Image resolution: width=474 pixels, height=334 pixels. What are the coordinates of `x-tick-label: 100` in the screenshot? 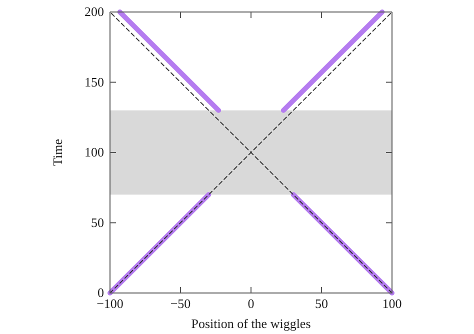 It's located at (392, 304).